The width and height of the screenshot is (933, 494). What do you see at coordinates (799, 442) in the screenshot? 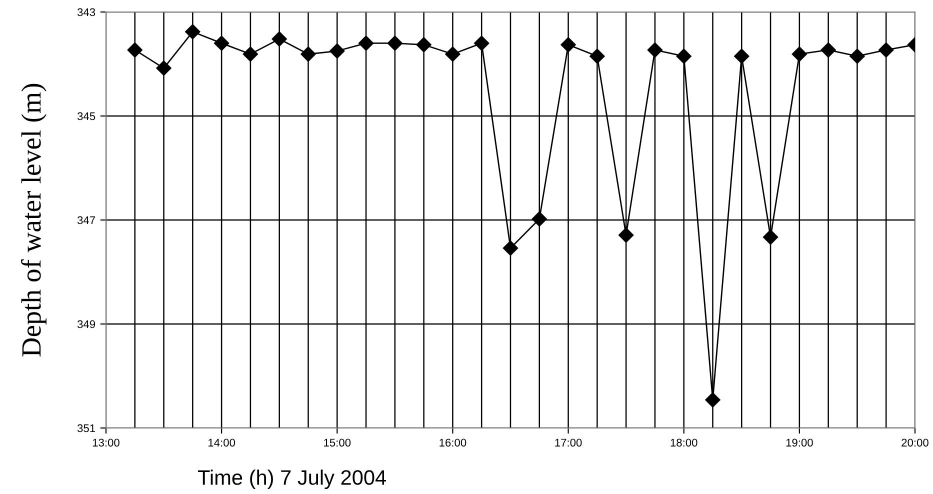
I see `x-tick-label: 19:00` at bounding box center [799, 442].